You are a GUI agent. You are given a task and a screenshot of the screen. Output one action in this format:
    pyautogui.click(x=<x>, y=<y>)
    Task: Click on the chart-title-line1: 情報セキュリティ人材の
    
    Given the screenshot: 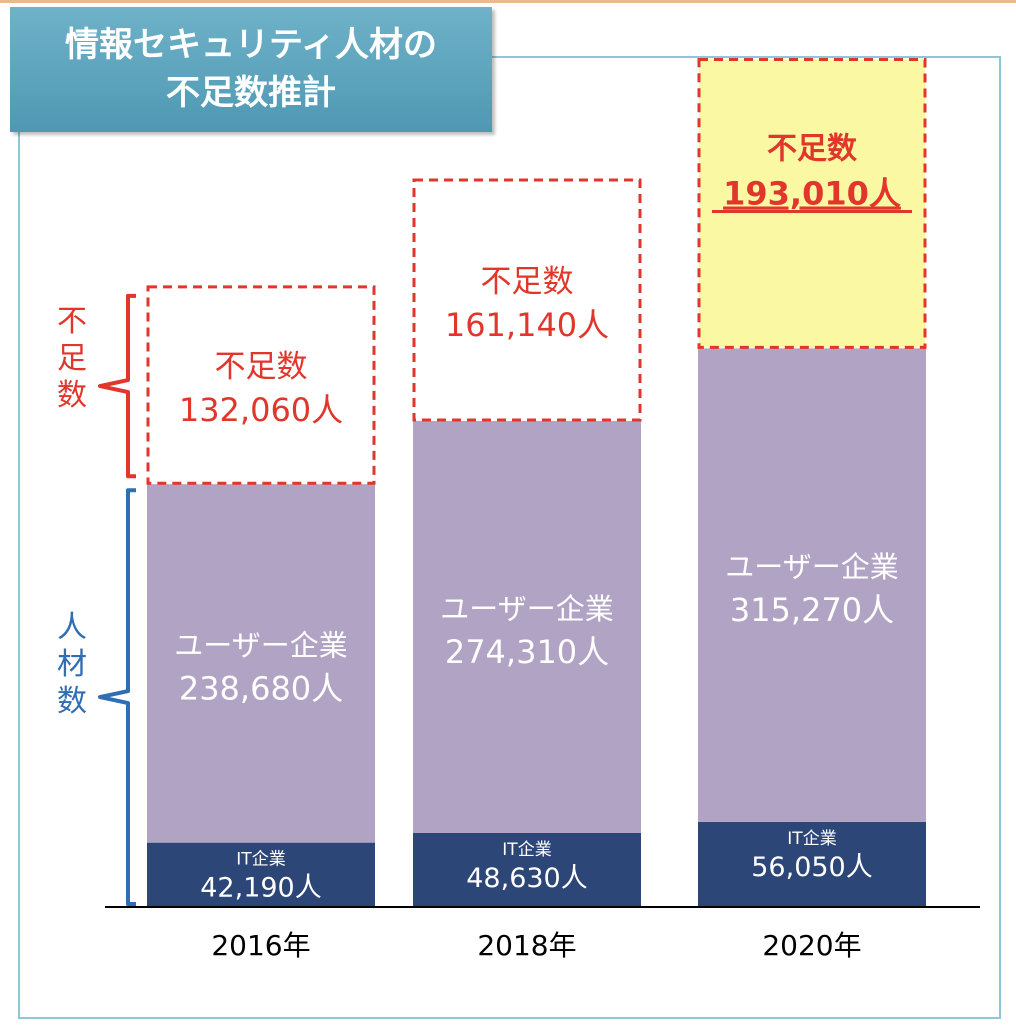 What is the action you would take?
    pyautogui.click(x=251, y=45)
    